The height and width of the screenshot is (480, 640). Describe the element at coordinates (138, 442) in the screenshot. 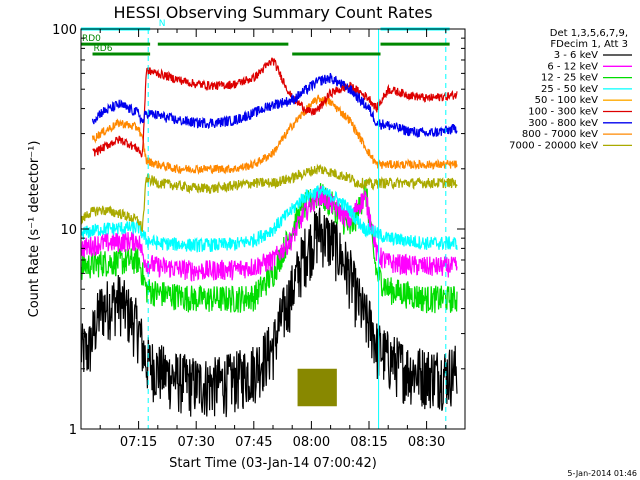

I see `x-tick-label: 07:15` at that location.